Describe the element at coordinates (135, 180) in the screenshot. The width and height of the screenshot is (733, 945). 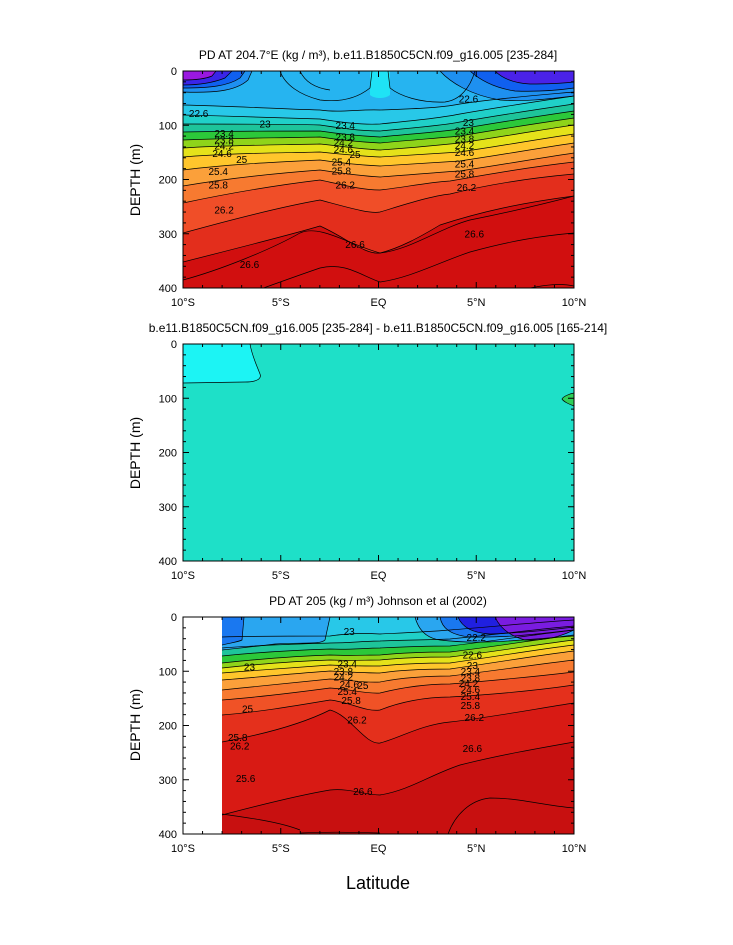
I see `panel-1-ylabel: DEPTH (m)` at that location.